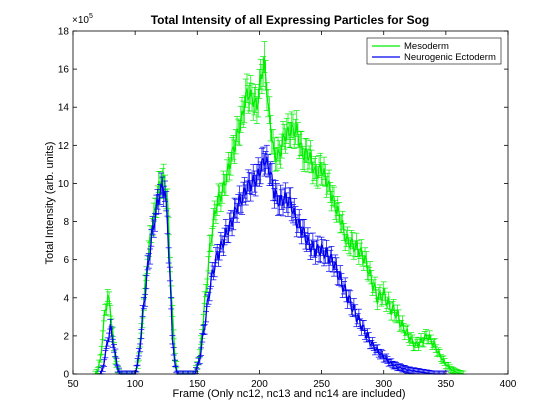  I want to click on x-tick-label: 50, so click(73, 384).